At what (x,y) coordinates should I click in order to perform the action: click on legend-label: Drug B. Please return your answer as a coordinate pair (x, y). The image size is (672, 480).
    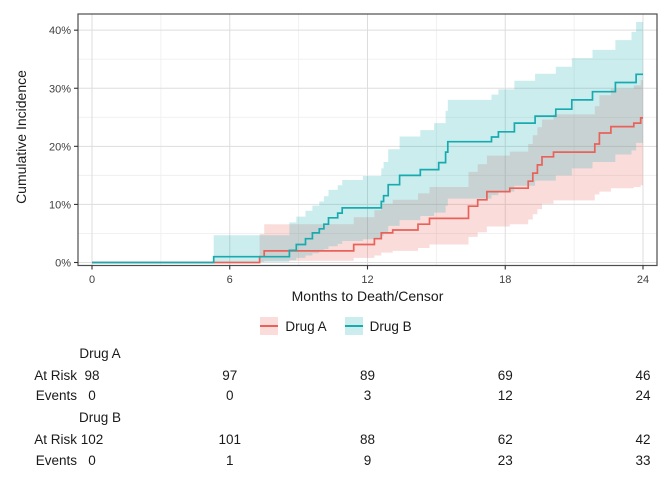
    Looking at the image, I should click on (390, 326).